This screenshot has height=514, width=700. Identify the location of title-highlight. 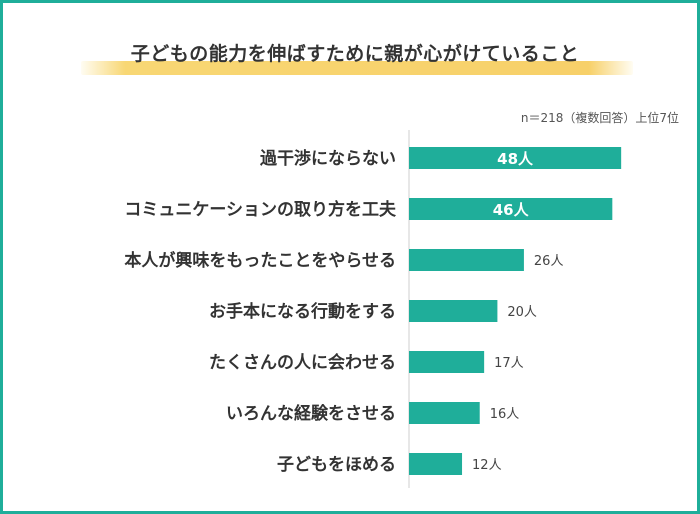
(357, 68).